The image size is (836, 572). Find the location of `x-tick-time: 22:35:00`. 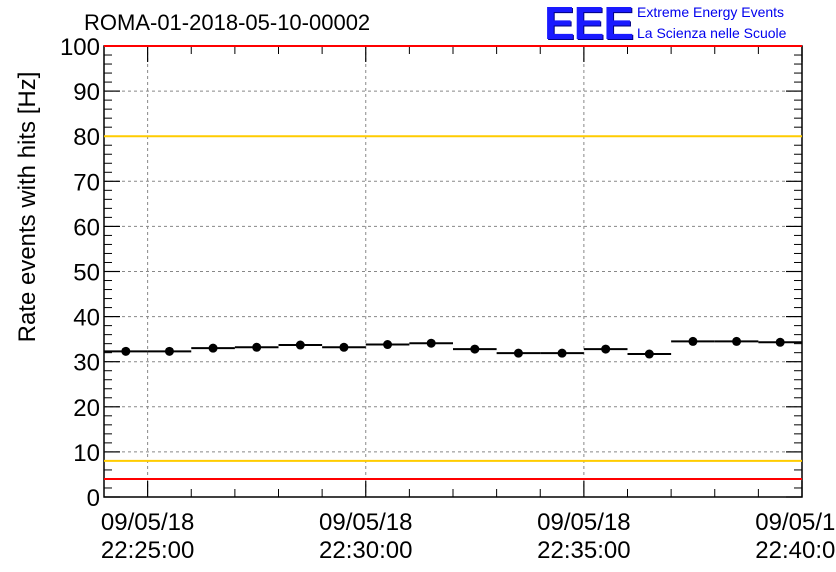

x-tick-time: 22:35:00 is located at coordinates (583, 550).